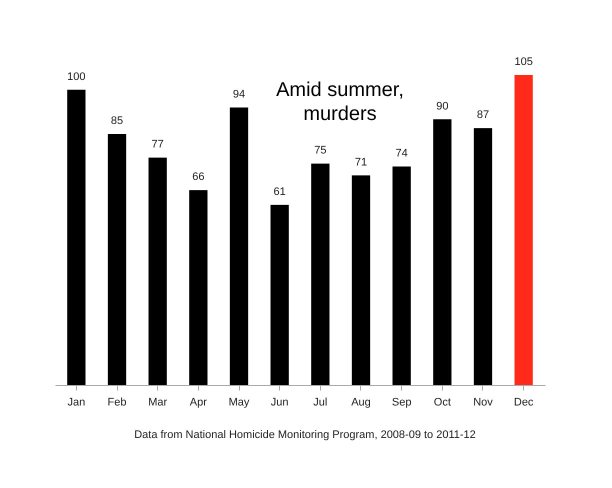 Image resolution: width=612 pixels, height=488 pixels. What do you see at coordinates (320, 150) in the screenshot?
I see `data-label: 75` at bounding box center [320, 150].